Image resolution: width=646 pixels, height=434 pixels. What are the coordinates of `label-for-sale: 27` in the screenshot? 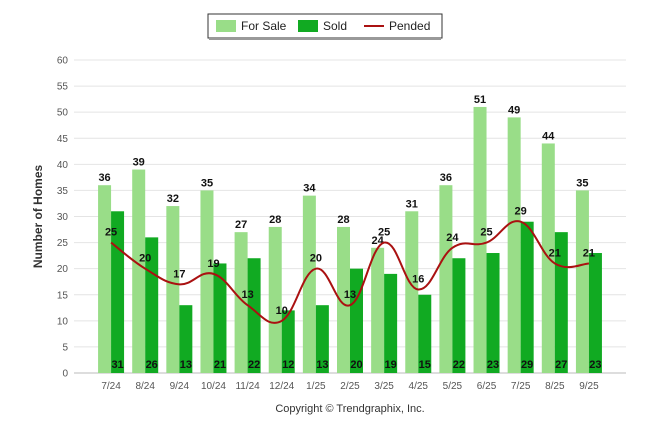 It's located at (241, 225).